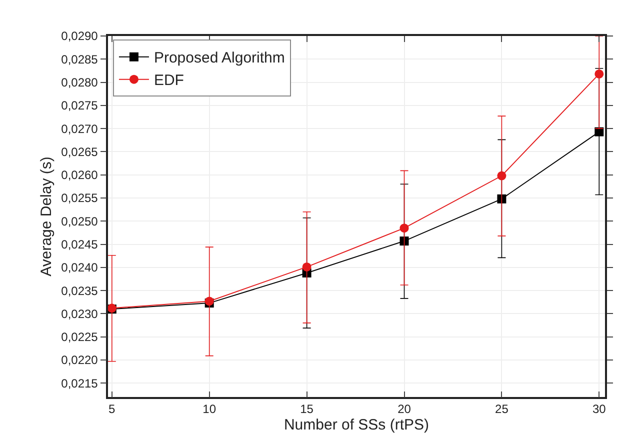 The image size is (633, 443). What do you see at coordinates (79, 105) in the screenshot?
I see `y-tick-label: 0,0275` at bounding box center [79, 105].